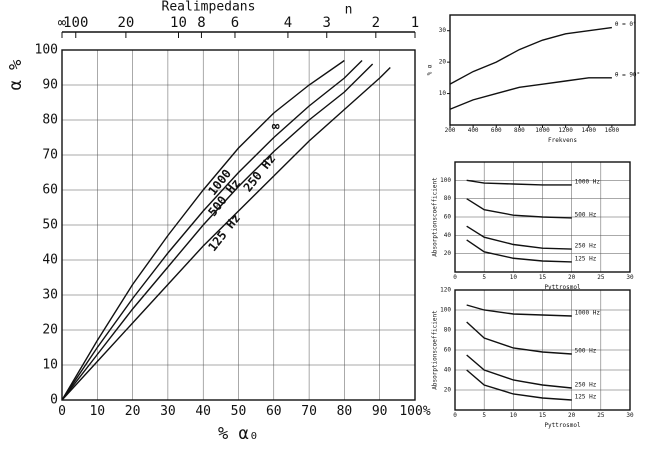 Image resolution: width=650 pixels, height=455 pixels. Describe the element at coordinates (50, 85) in the screenshot. I see `y-tick-label: 90` at that location.